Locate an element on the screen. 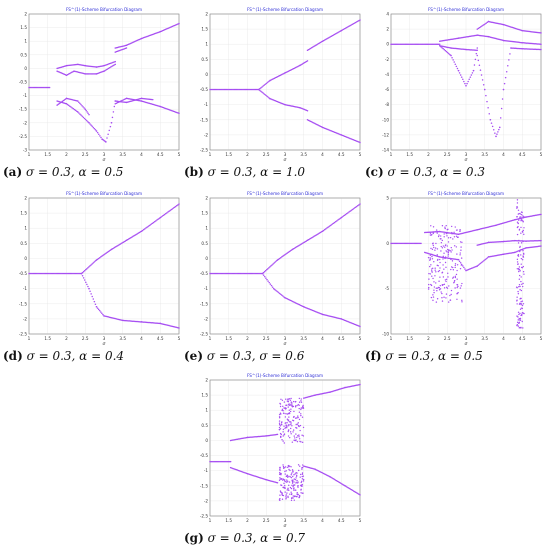 This screenshot has width=550, height=551. caption-b: (b) σ = 0.3, α = 1.0 is located at coordinates (275, 172).